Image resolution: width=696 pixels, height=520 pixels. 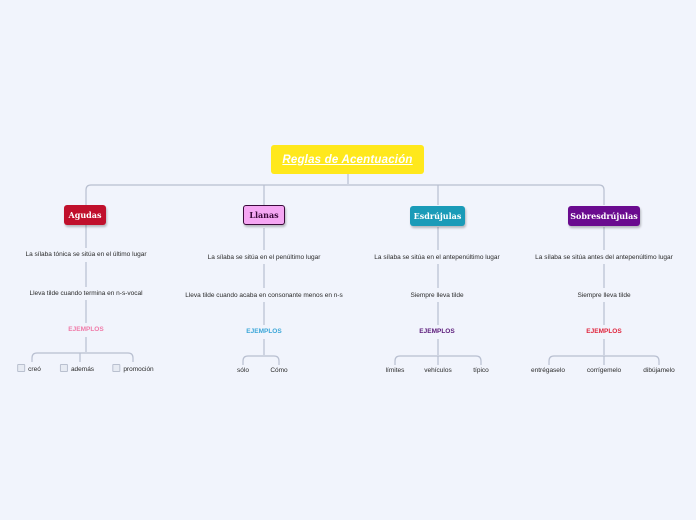 What do you see at coordinates (395, 370) in the screenshot?
I see `esdrujulas-example-1: límites` at bounding box center [395, 370].